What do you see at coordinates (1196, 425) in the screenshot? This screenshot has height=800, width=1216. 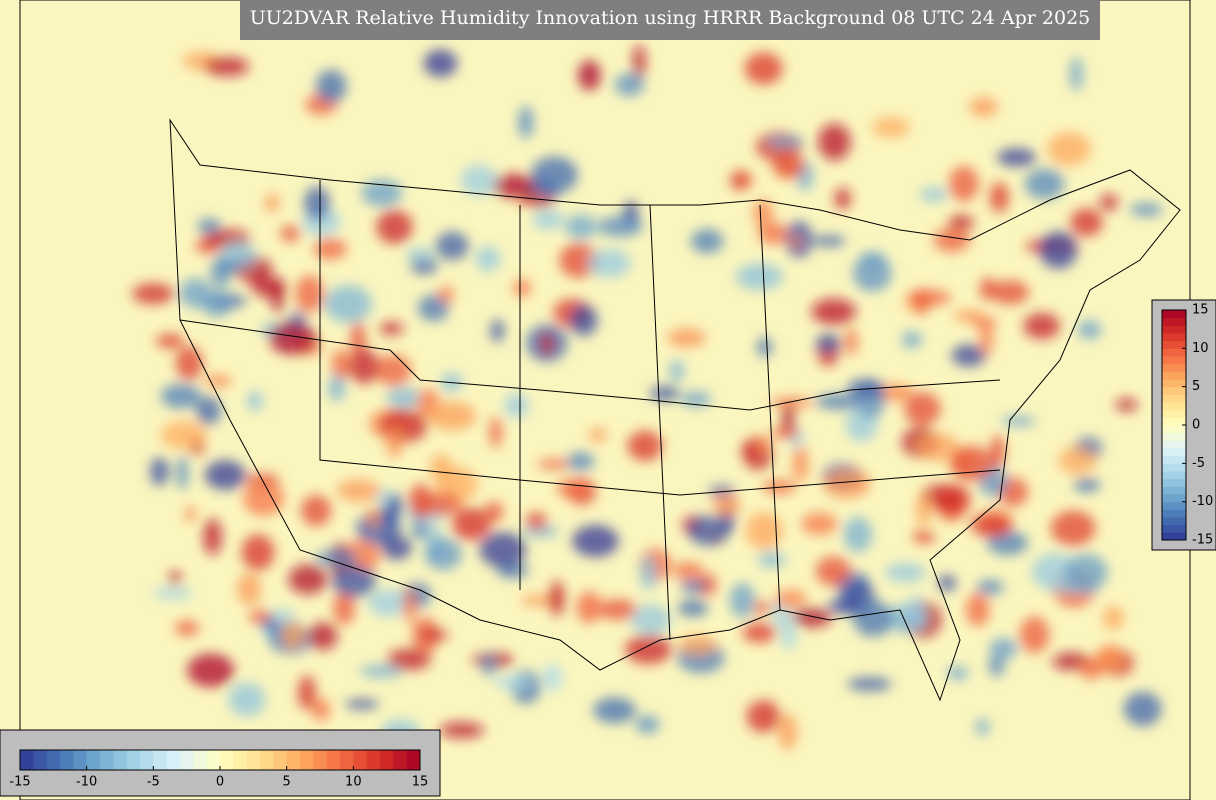 I see `tick-label: 0` at bounding box center [1196, 425].